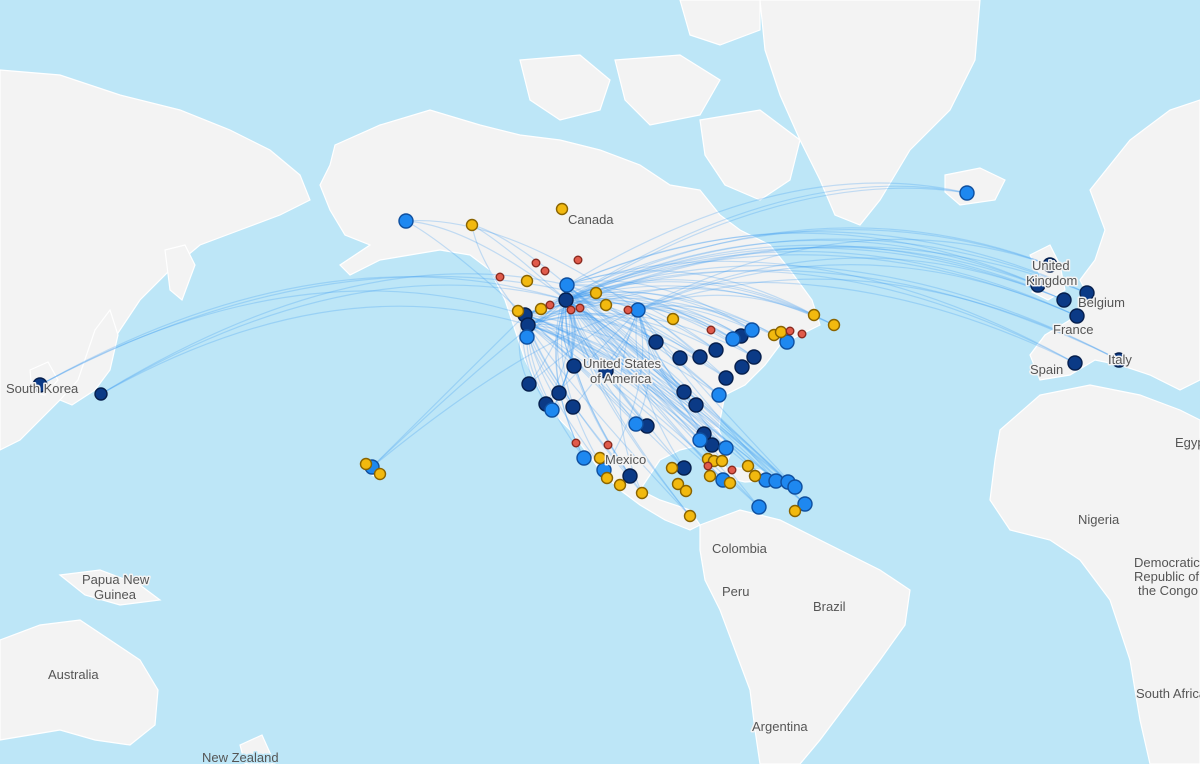 This screenshot has height=764, width=1200. Describe the element at coordinates (1046, 369) in the screenshot. I see `label-spain: Spain` at that location.